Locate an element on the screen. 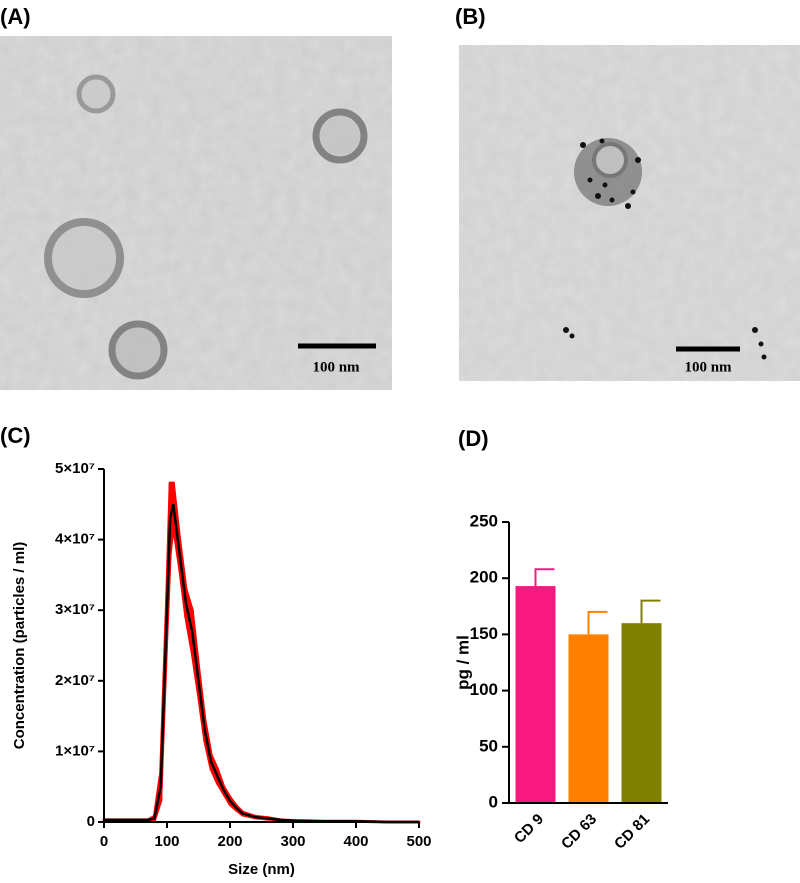  x-tick-label: 0 is located at coordinates (104, 841).